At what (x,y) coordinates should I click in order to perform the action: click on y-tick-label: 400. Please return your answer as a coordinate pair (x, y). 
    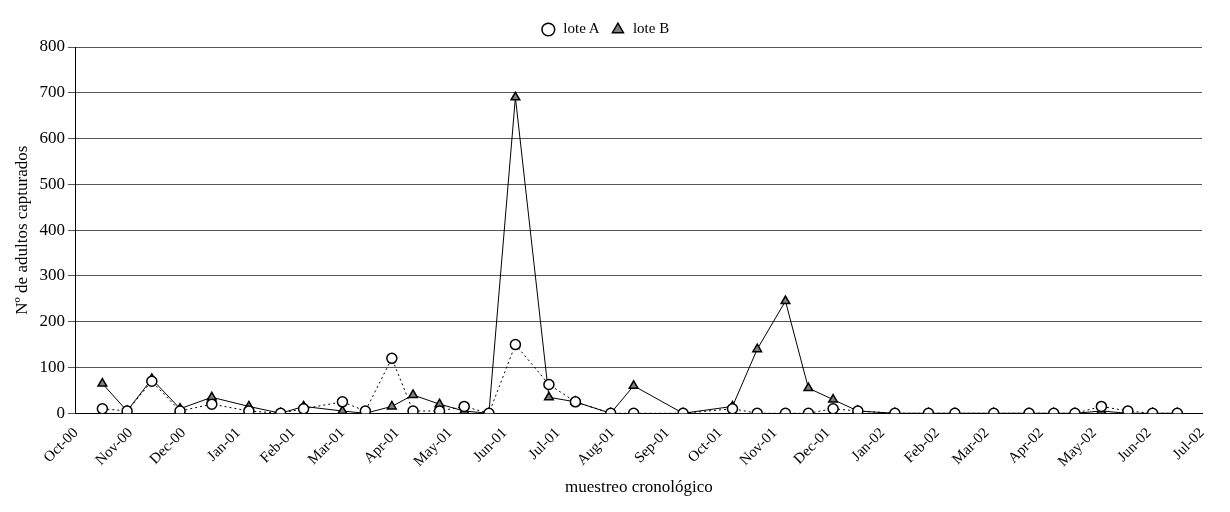
    Looking at the image, I should click on (52, 229).